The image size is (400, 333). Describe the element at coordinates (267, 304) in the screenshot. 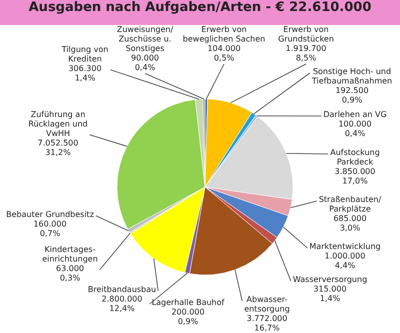

I see `slice-label: Abwasser- entsorgung` at that location.